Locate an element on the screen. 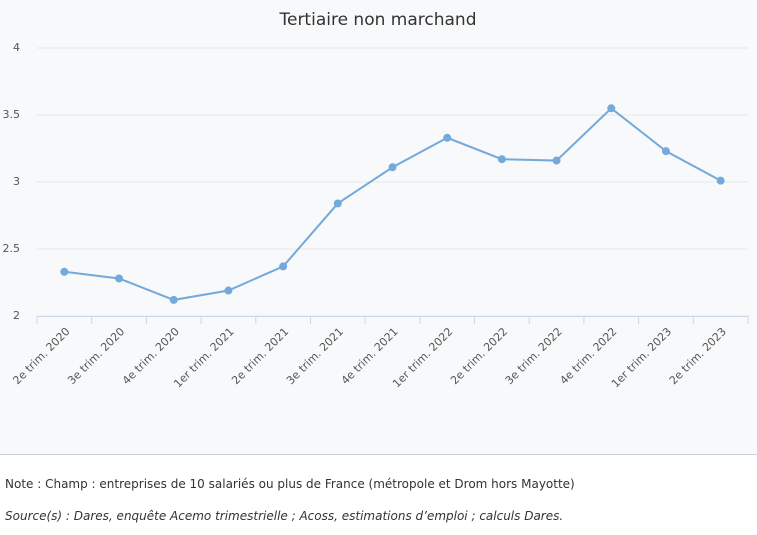  x-tick-label: 3e trim. 2022 is located at coordinates (534, 356).